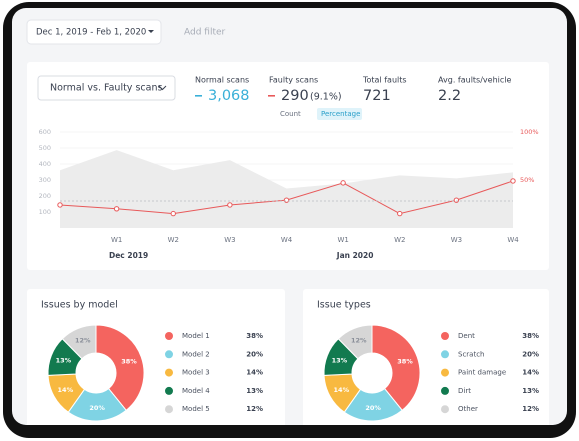 This screenshot has width=579, height=441. Describe the element at coordinates (45, 196) in the screenshot. I see `y-tick-label: 200` at that location.